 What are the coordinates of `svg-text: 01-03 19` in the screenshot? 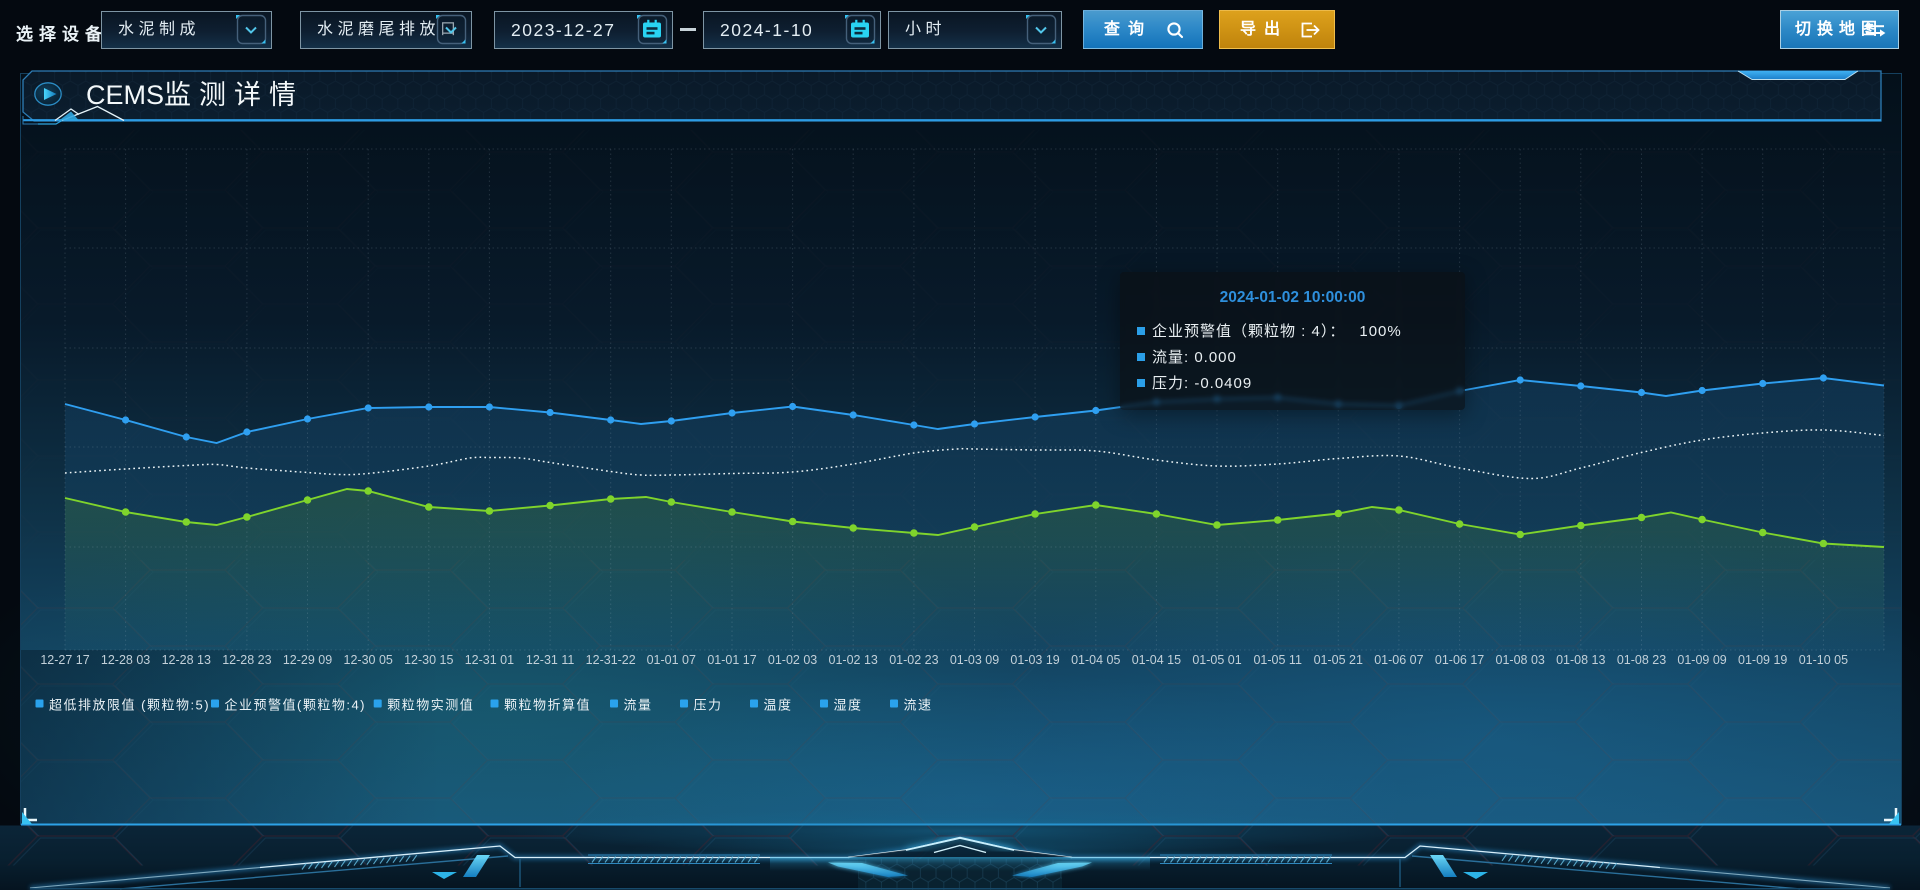 It's located at (1034, 660).